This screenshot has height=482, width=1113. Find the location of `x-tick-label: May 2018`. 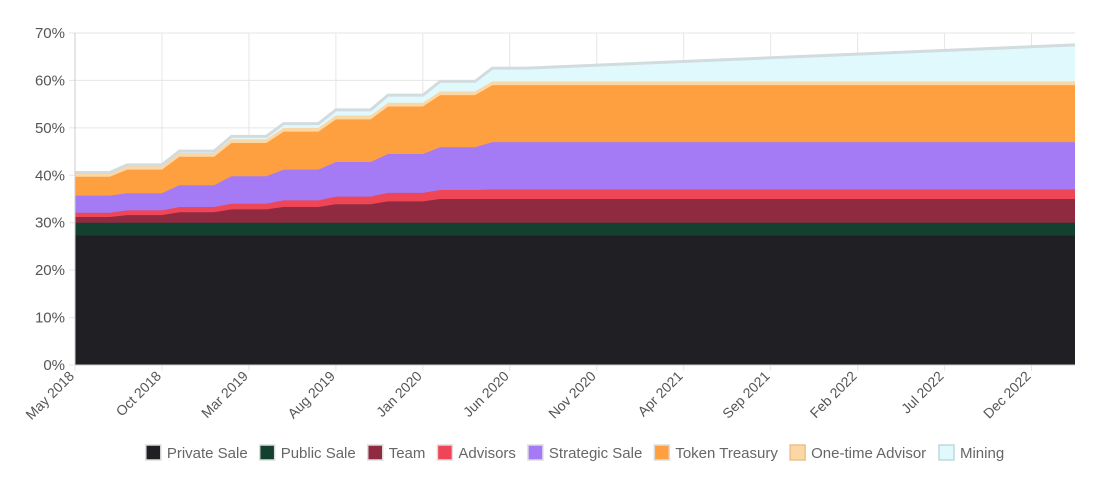

x-tick-label: May 2018 is located at coordinates (49, 395).